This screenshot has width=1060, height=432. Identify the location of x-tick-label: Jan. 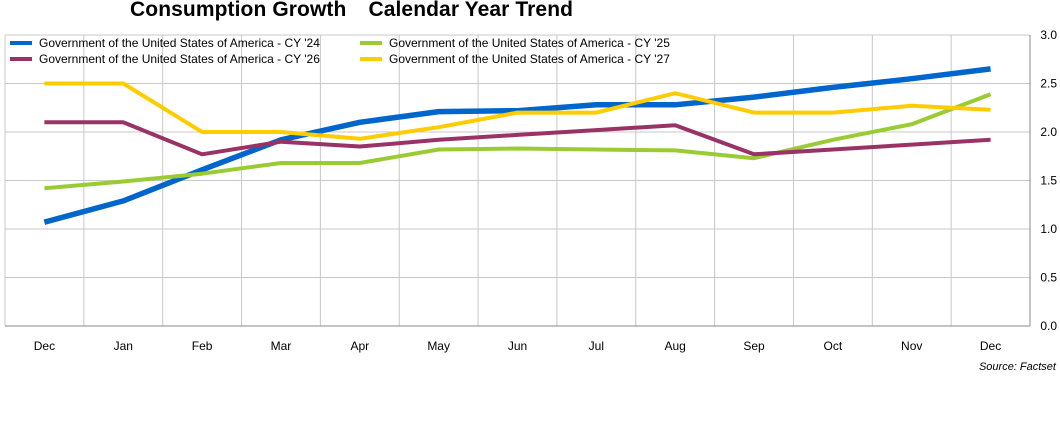
(123, 346).